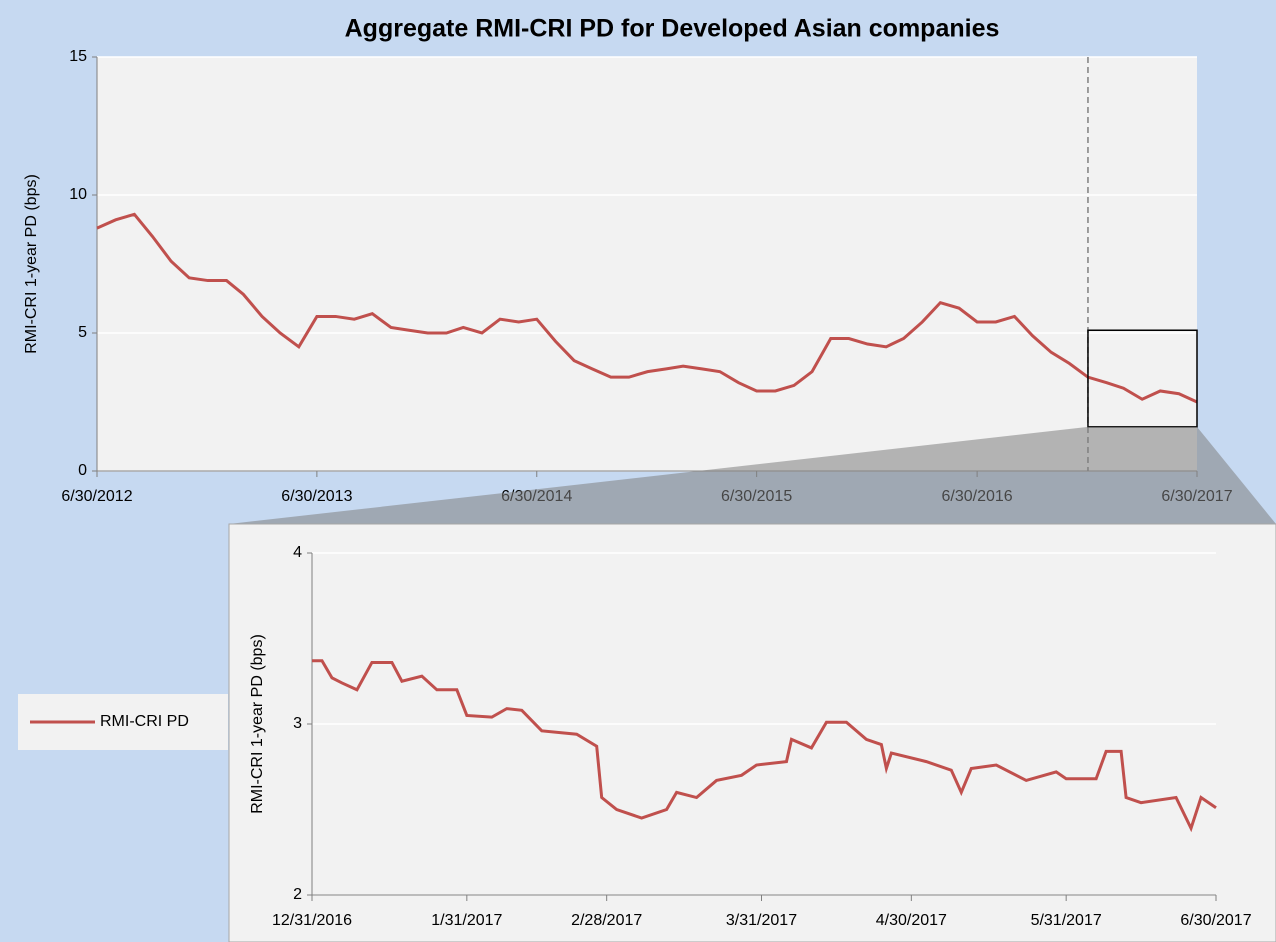 The height and width of the screenshot is (942, 1276). I want to click on y-tick-label: 5, so click(82, 332).